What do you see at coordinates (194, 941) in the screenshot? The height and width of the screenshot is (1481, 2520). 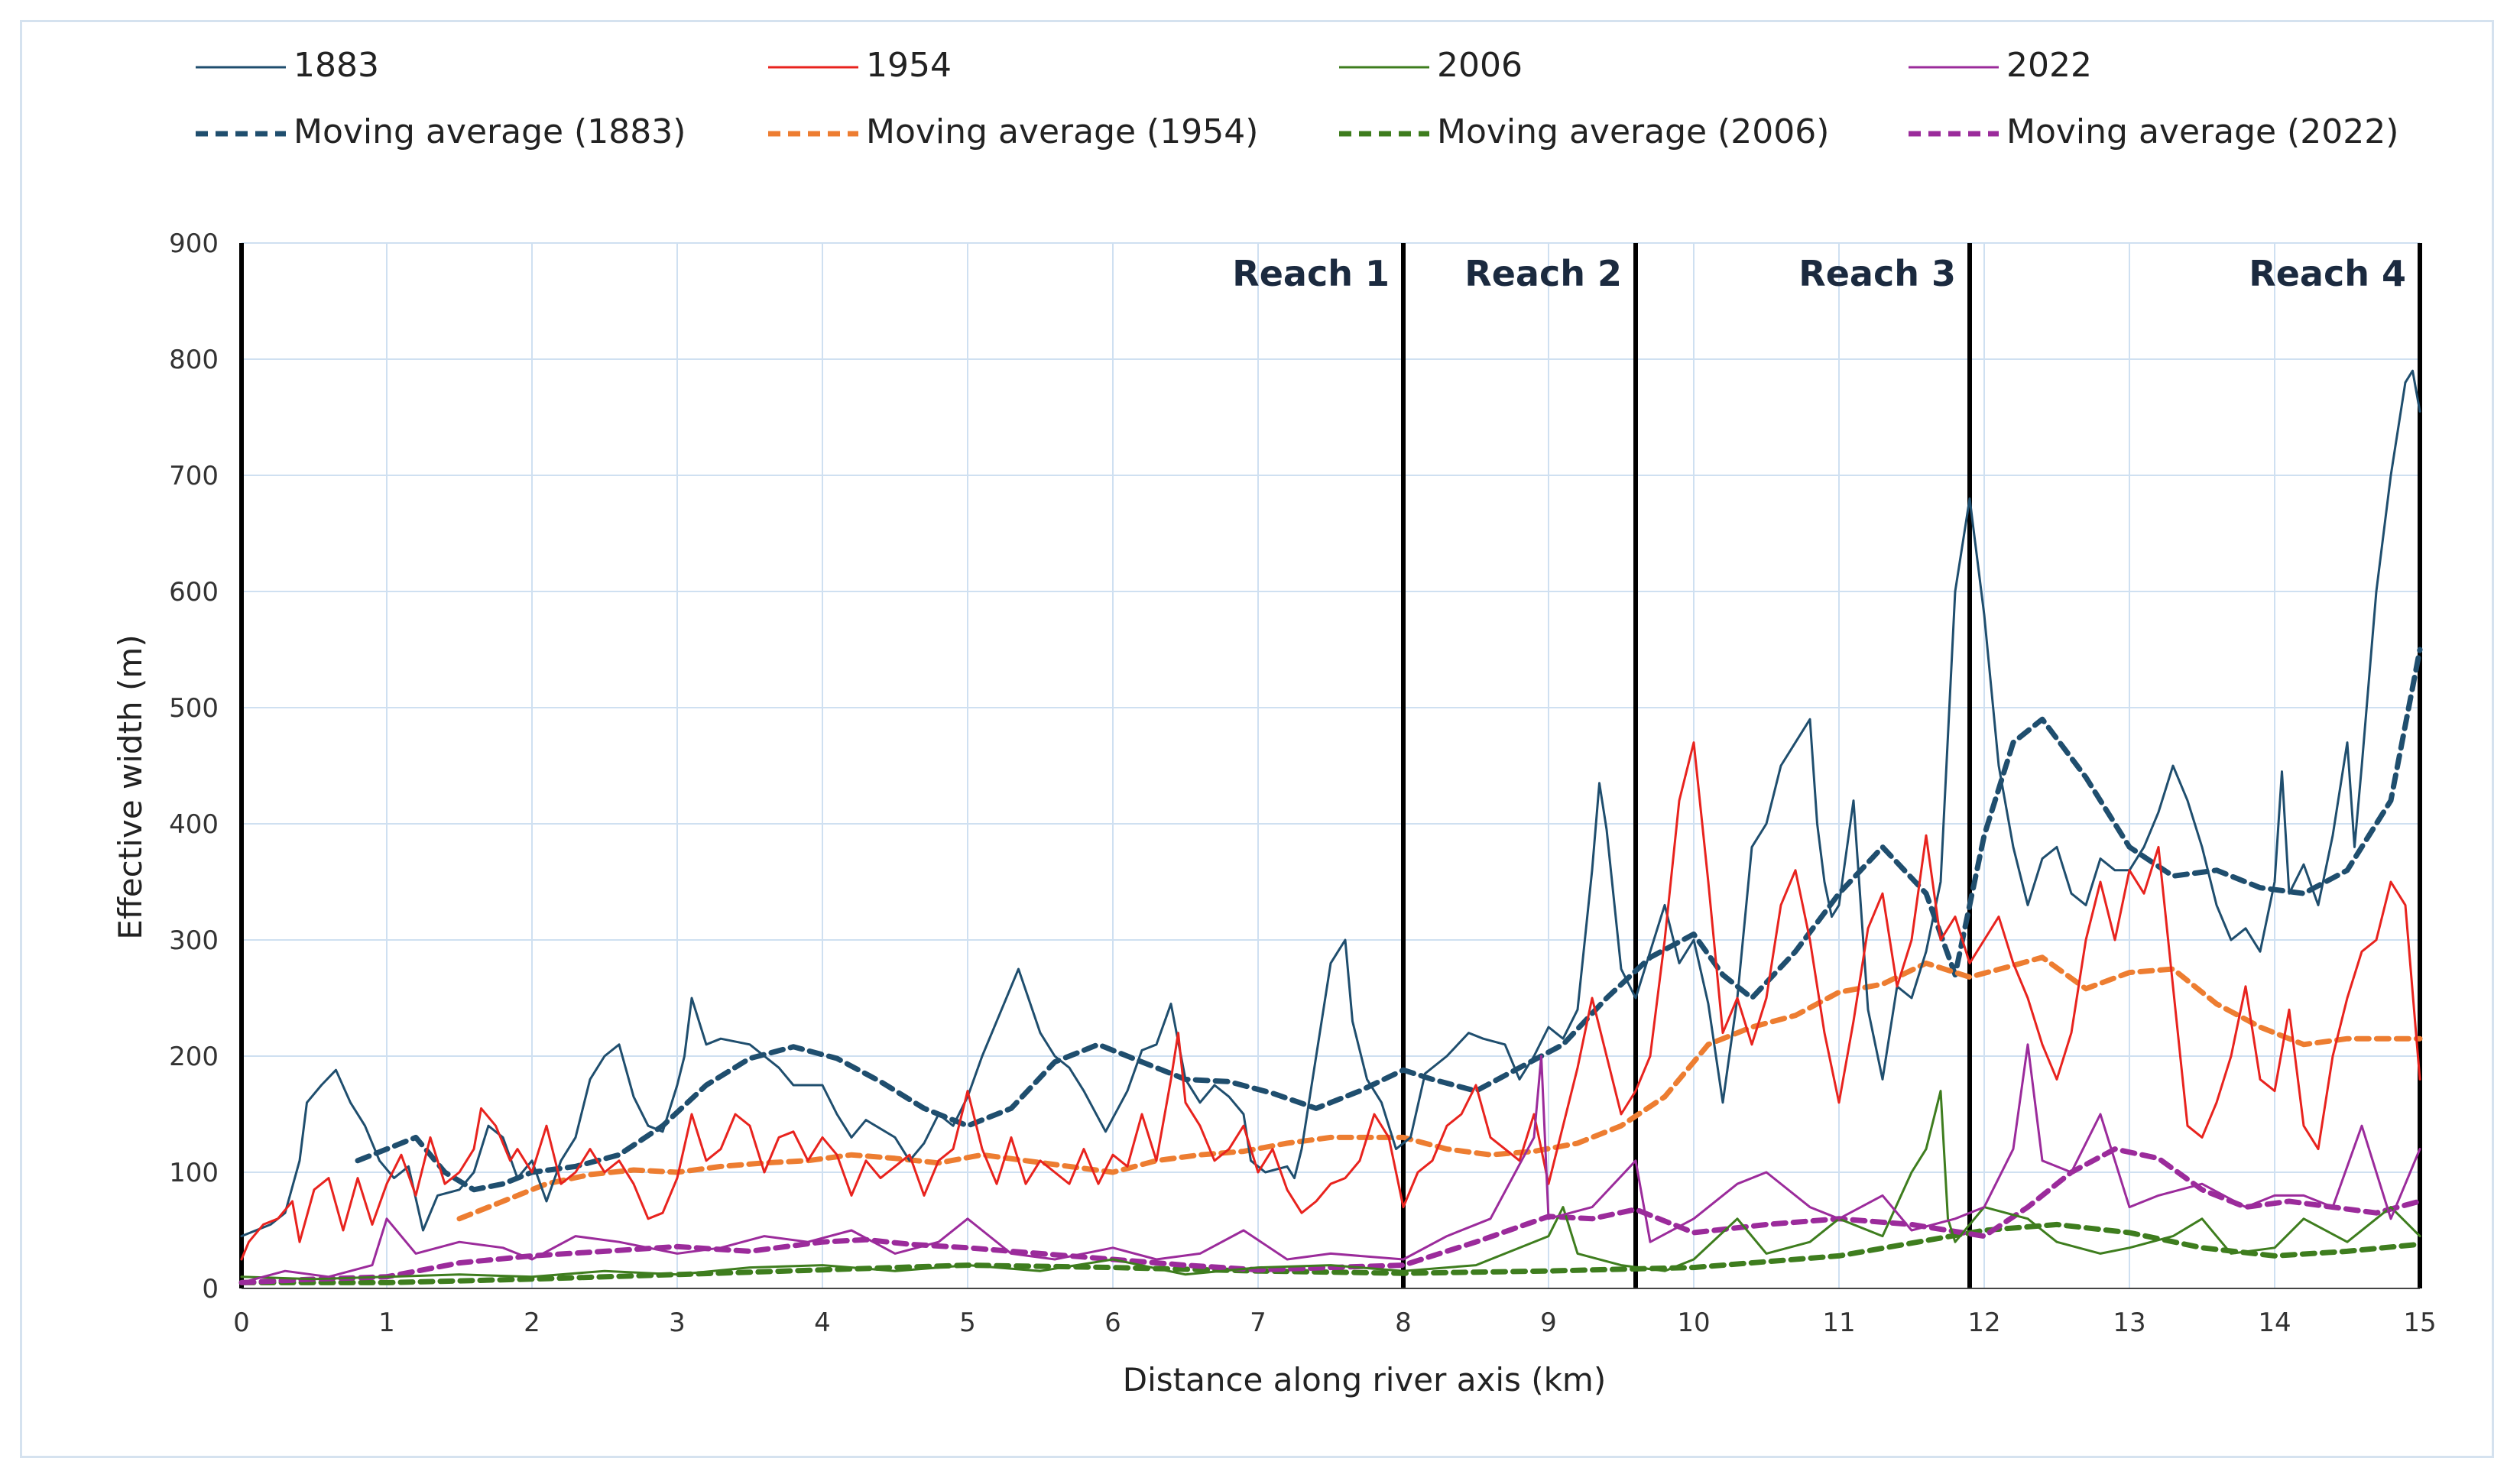 I see `y-tick-label: 300` at bounding box center [194, 941].